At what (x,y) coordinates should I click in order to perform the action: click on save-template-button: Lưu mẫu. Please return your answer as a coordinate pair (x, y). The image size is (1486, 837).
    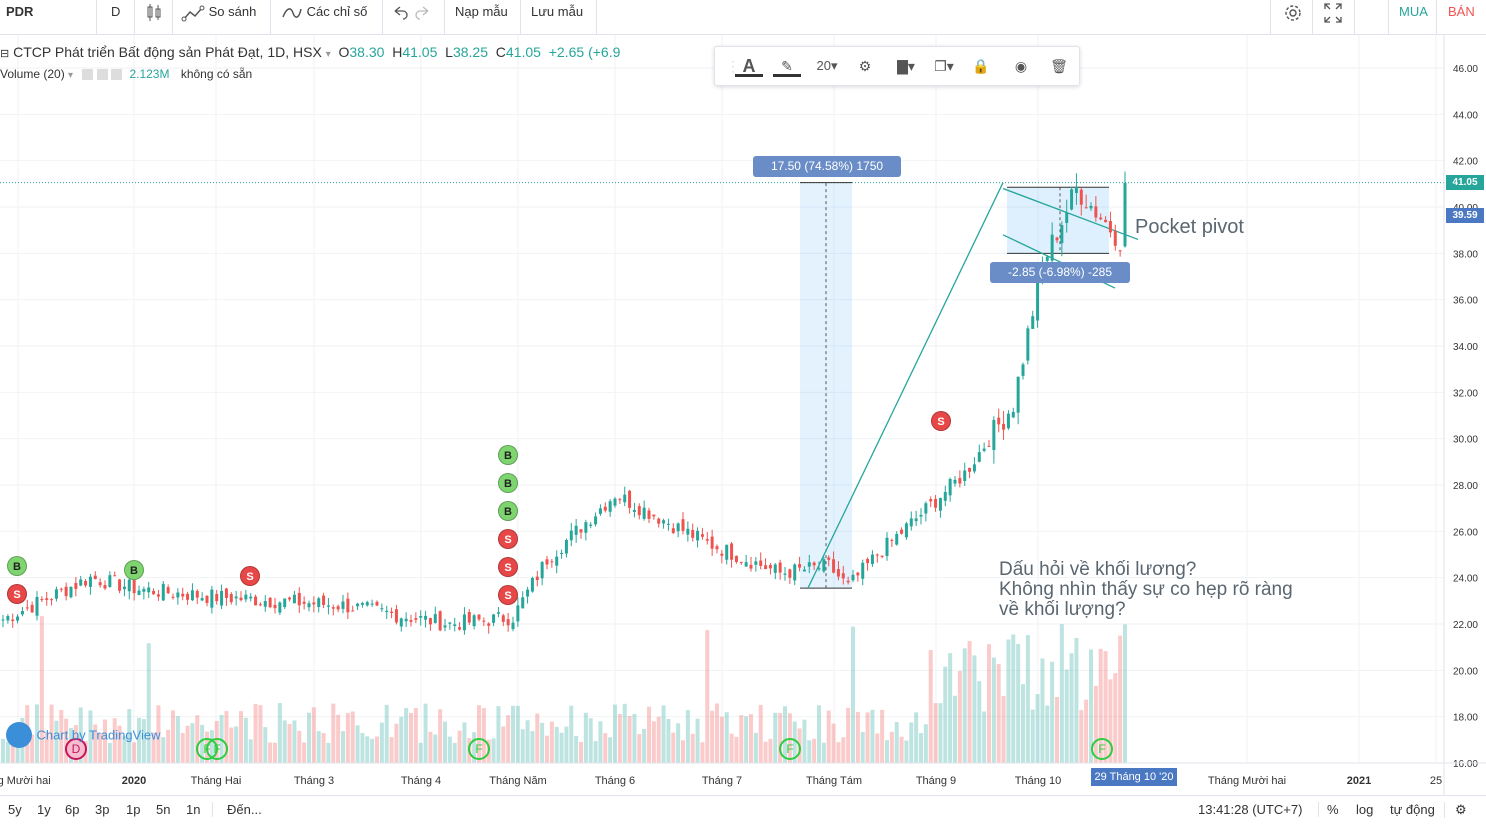
    Looking at the image, I should click on (551, 17).